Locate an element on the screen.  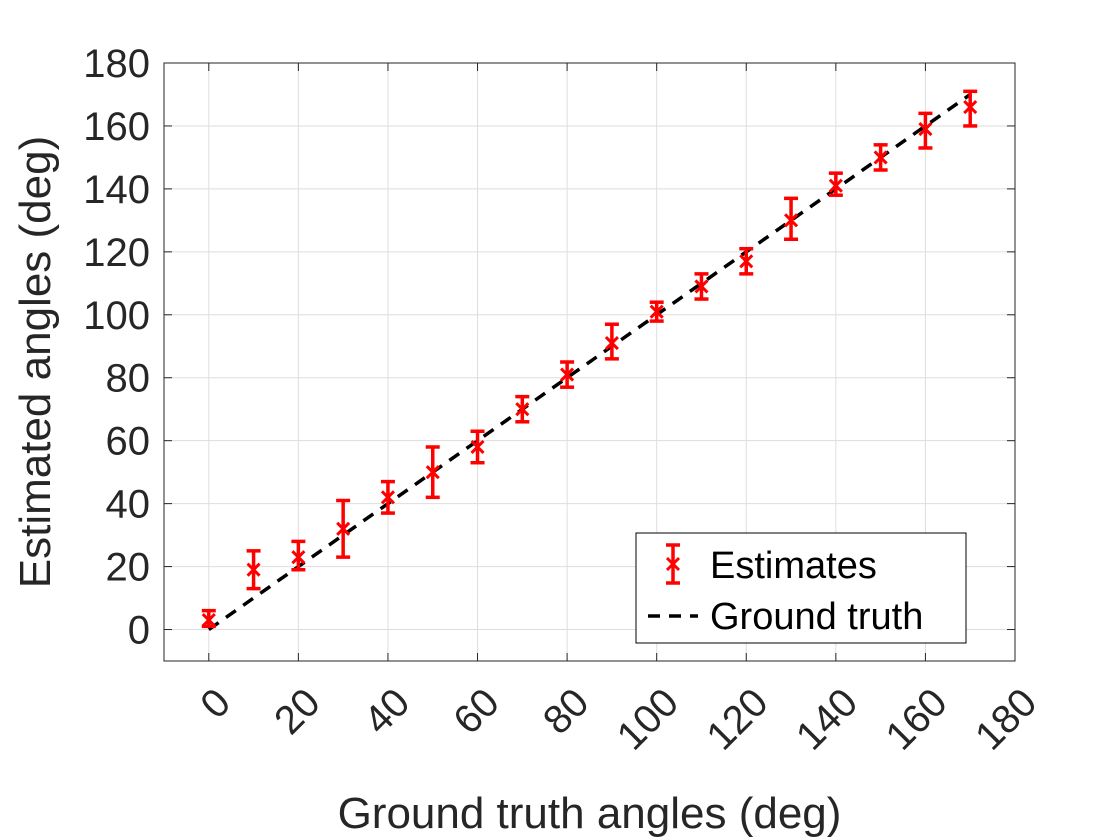
x-tick-label: 60 is located at coordinates (476, 711).